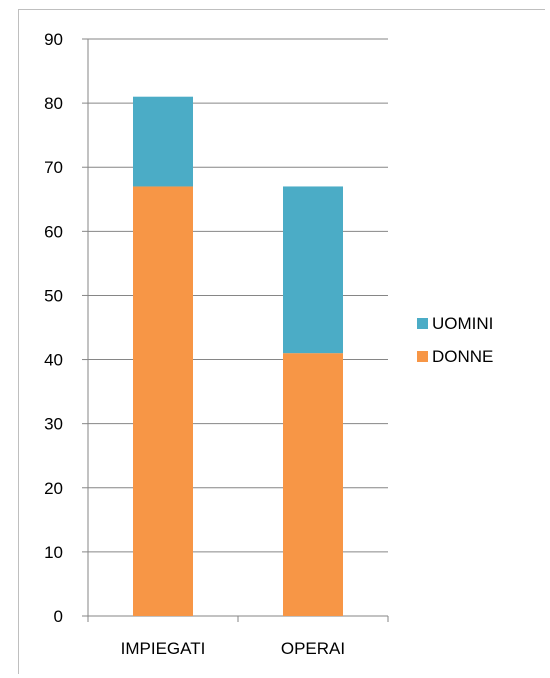 This screenshot has height=678, width=550. Describe the element at coordinates (462, 356) in the screenshot. I see `legend-label-donne: DONNE` at that location.